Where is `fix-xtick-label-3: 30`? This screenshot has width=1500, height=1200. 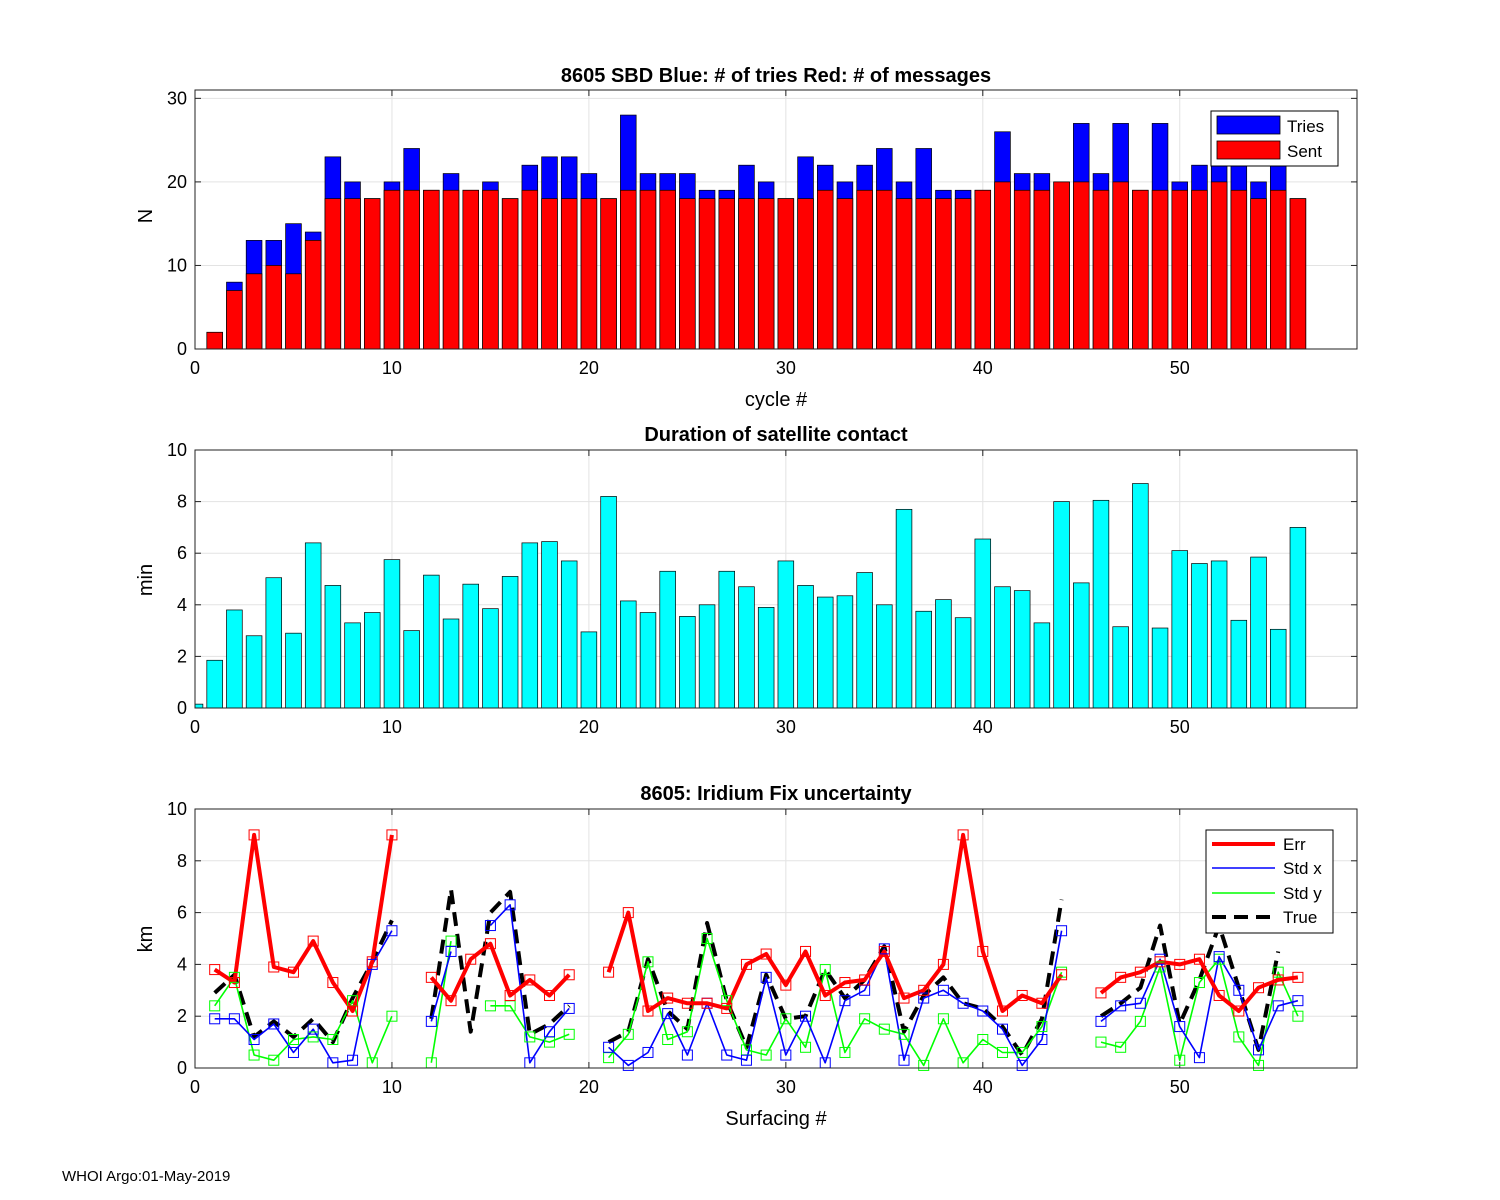
fix-xtick-label-3: 30 is located at coordinates (786, 1087).